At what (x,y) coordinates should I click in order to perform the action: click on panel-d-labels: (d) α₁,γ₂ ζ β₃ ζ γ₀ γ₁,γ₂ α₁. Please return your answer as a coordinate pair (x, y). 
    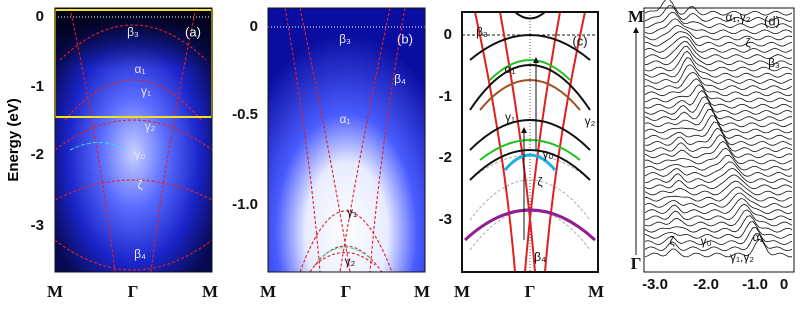
    Looking at the image, I should click on (724, 137).